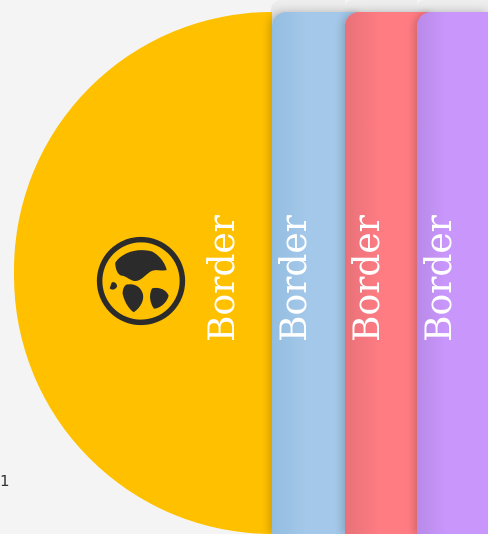  Describe the element at coordinates (222, 278) in the screenshot. I see `yellow-panel-label: Border` at that location.